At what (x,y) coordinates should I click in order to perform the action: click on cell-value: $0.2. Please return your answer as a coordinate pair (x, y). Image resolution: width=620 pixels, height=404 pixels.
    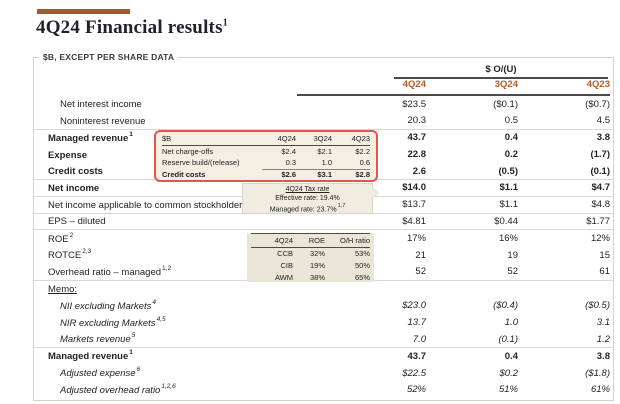
    Looking at the image, I should click on (509, 373).